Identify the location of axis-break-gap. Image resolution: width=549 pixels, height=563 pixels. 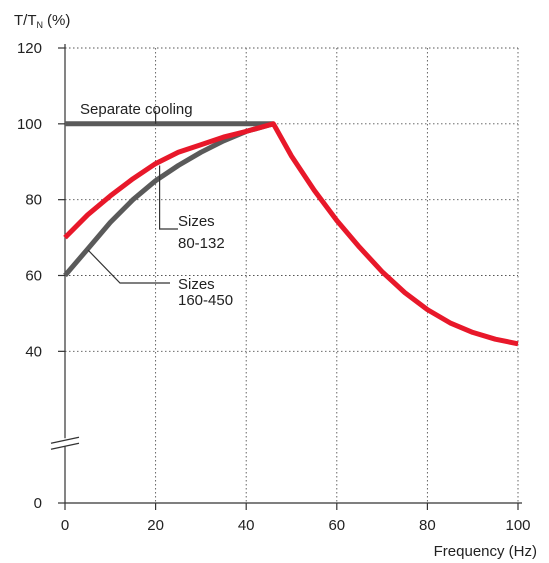
(65, 442).